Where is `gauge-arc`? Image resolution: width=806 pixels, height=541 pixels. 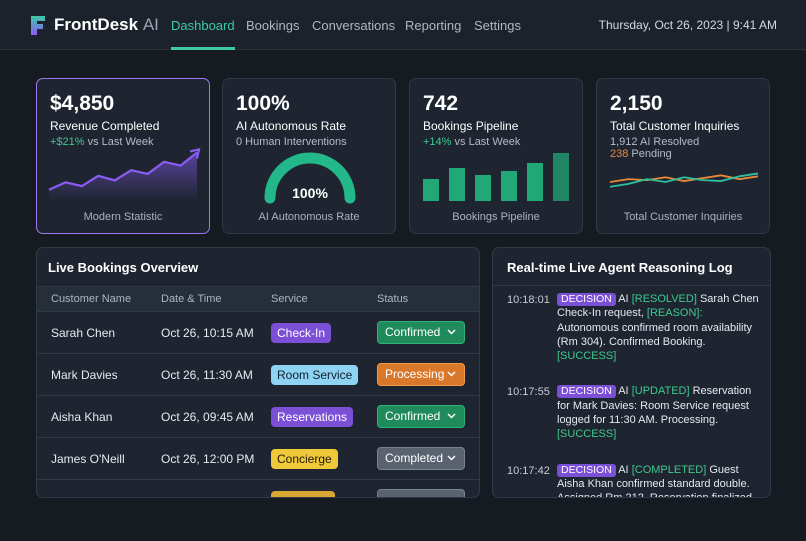
gauge-arc is located at coordinates (310, 178).